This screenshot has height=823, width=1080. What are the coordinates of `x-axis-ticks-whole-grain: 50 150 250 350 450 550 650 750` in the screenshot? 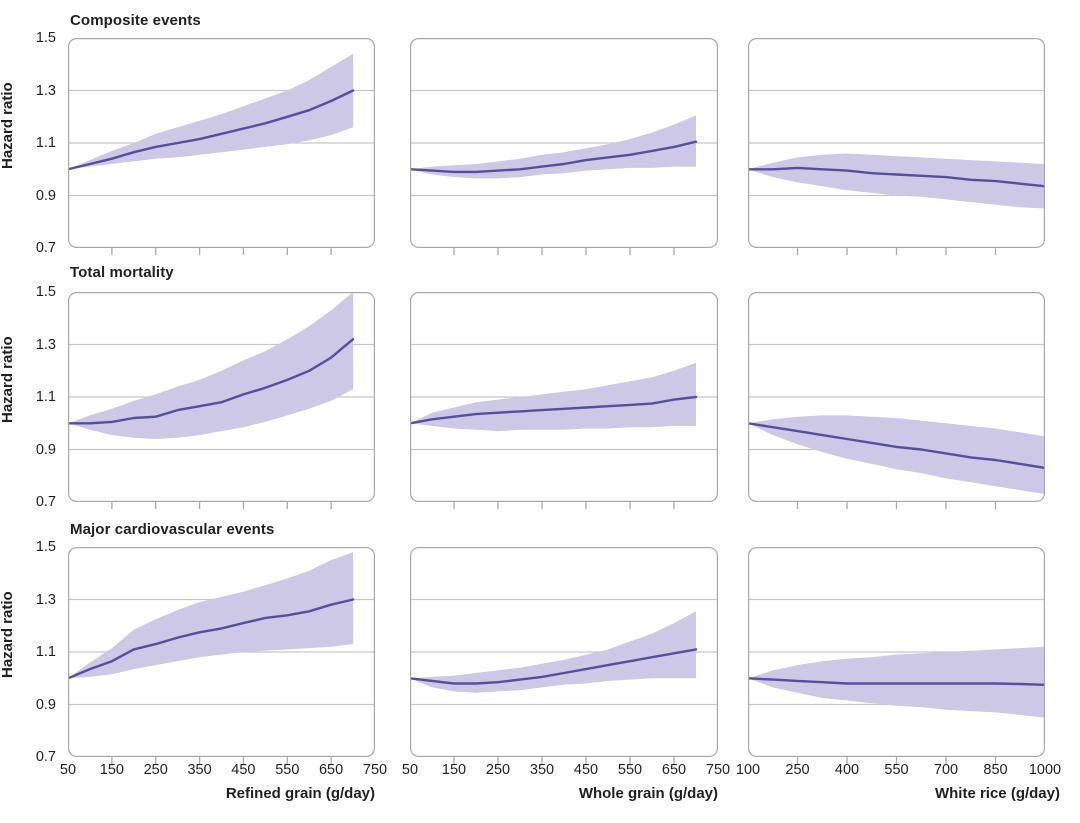 It's located at (566, 771).